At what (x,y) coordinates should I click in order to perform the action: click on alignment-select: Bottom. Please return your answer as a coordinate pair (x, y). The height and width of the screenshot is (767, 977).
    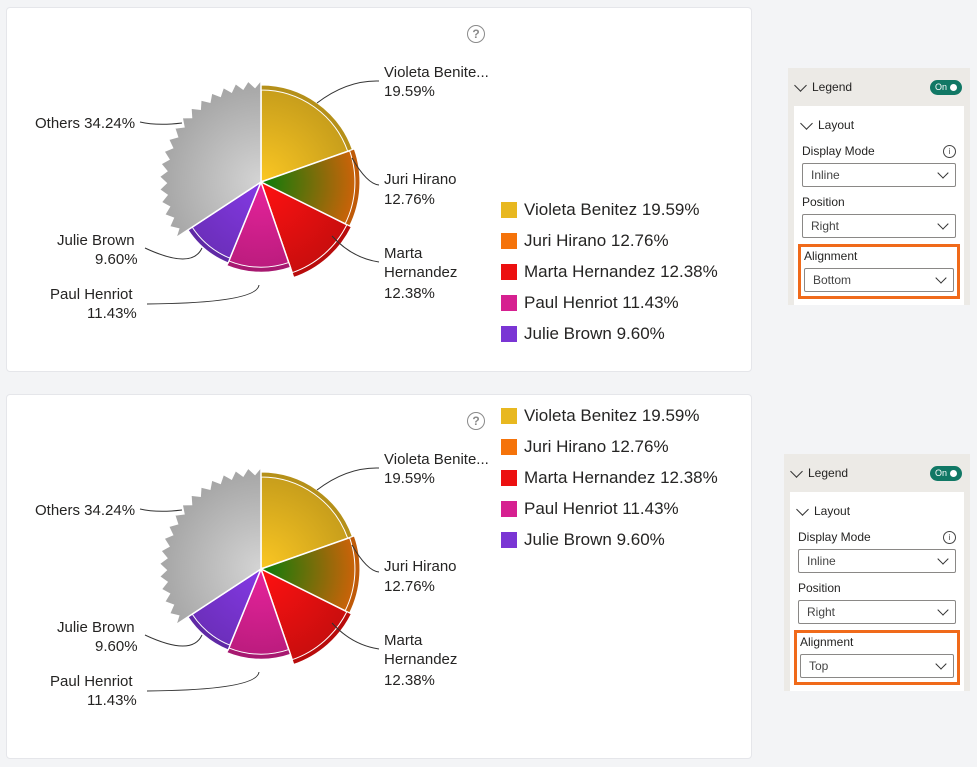
    Looking at the image, I should click on (879, 280).